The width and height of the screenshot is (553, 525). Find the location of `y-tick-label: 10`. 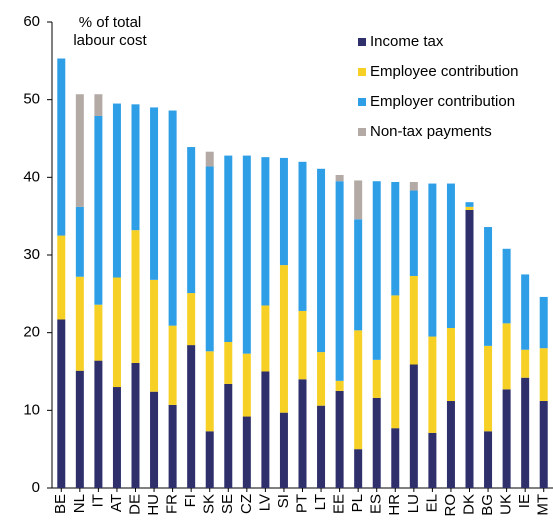

y-tick-label: 10 is located at coordinates (31, 409).